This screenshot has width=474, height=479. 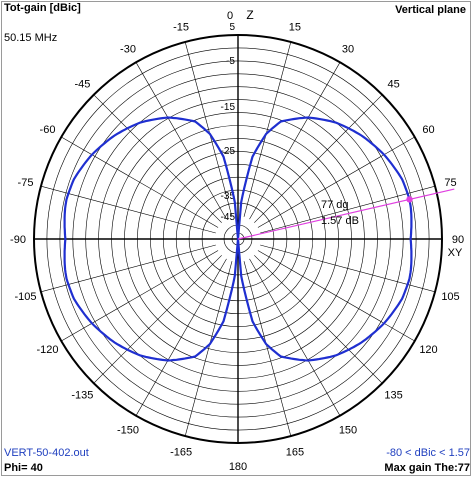 What do you see at coordinates (249, 15) in the screenshot?
I see `axis-label-z: Z` at bounding box center [249, 15].